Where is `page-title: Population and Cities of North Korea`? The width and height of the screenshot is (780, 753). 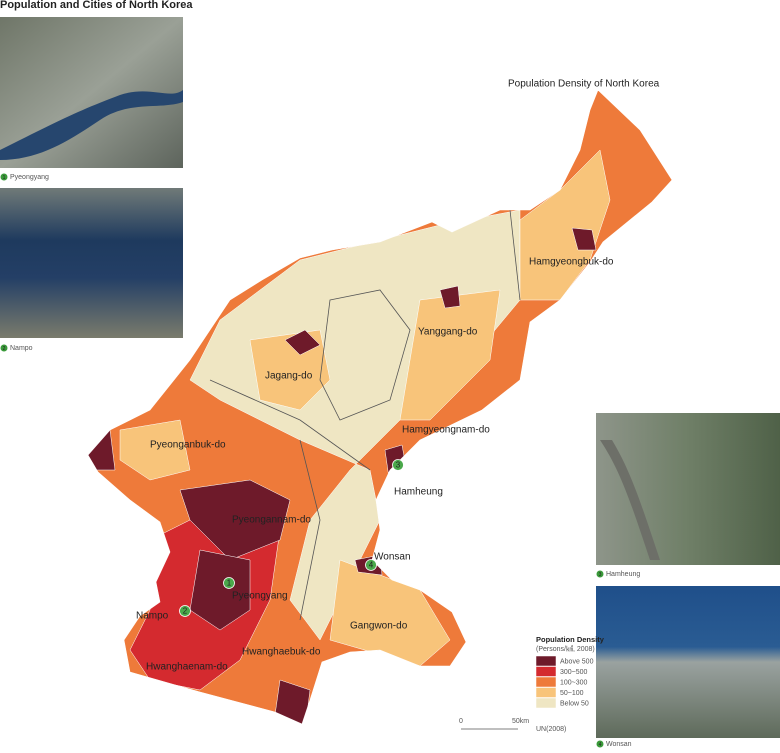 page-title: Population and Cities of North Korea is located at coordinates (96, 5).